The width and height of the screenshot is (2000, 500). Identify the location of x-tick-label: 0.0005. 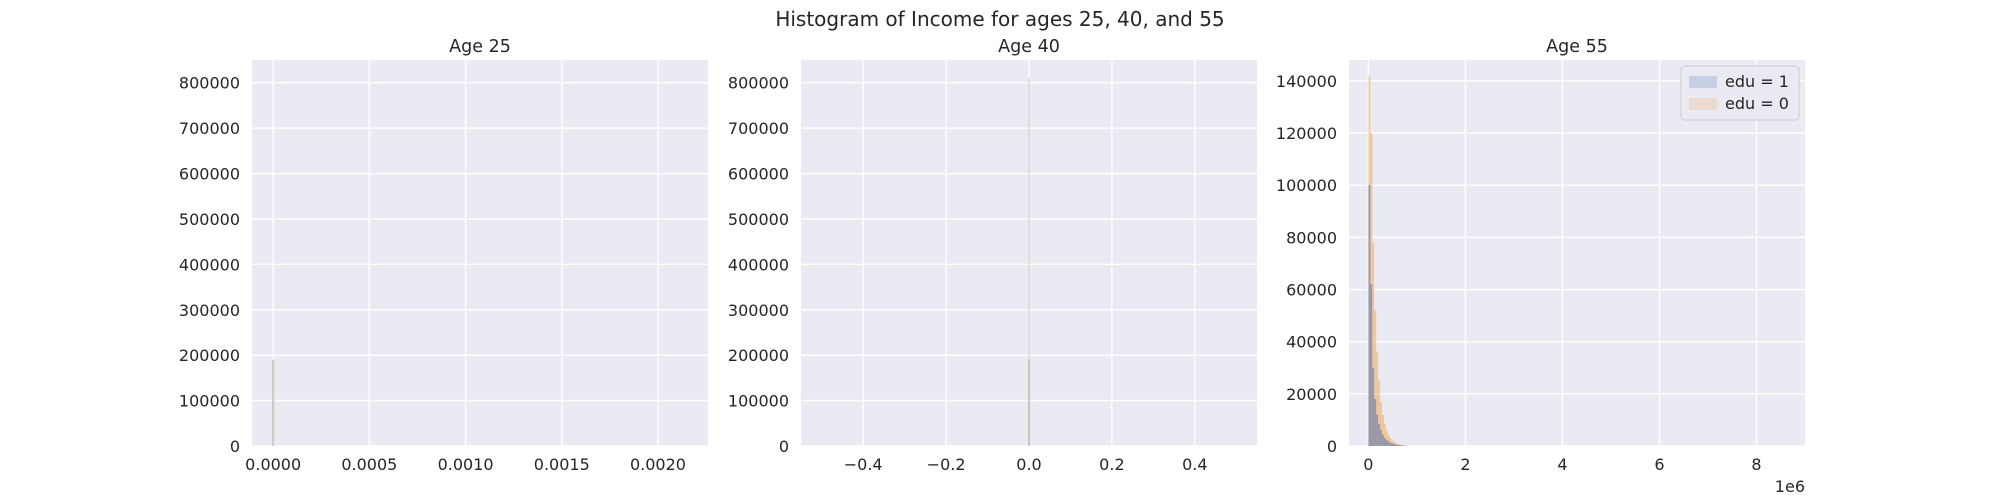
(369, 464).